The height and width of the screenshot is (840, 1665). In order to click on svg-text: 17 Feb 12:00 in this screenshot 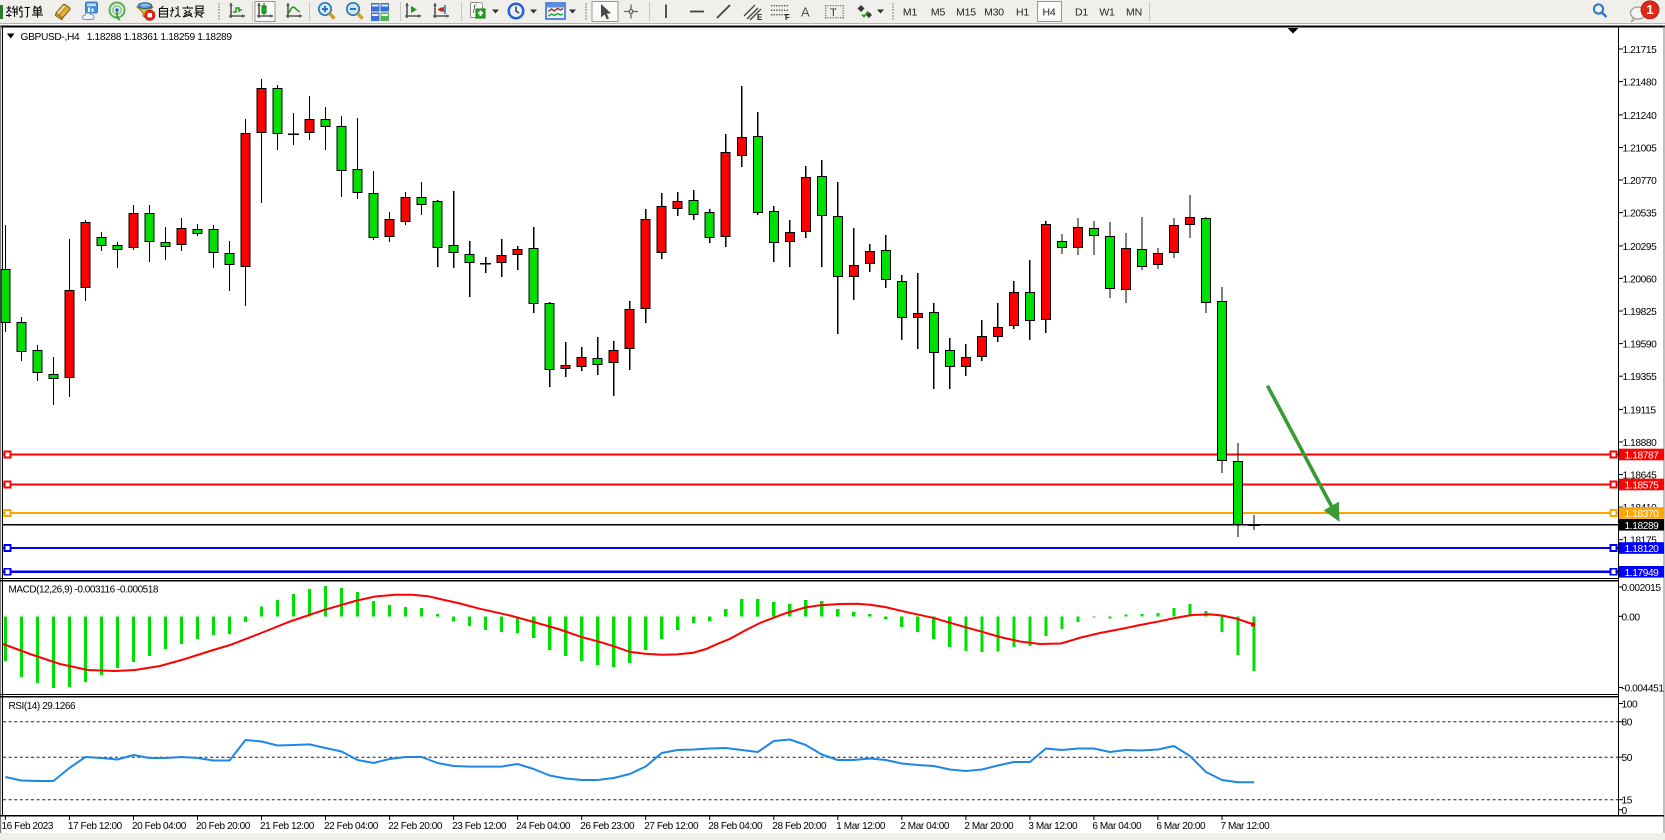, I will do `click(95, 826)`.